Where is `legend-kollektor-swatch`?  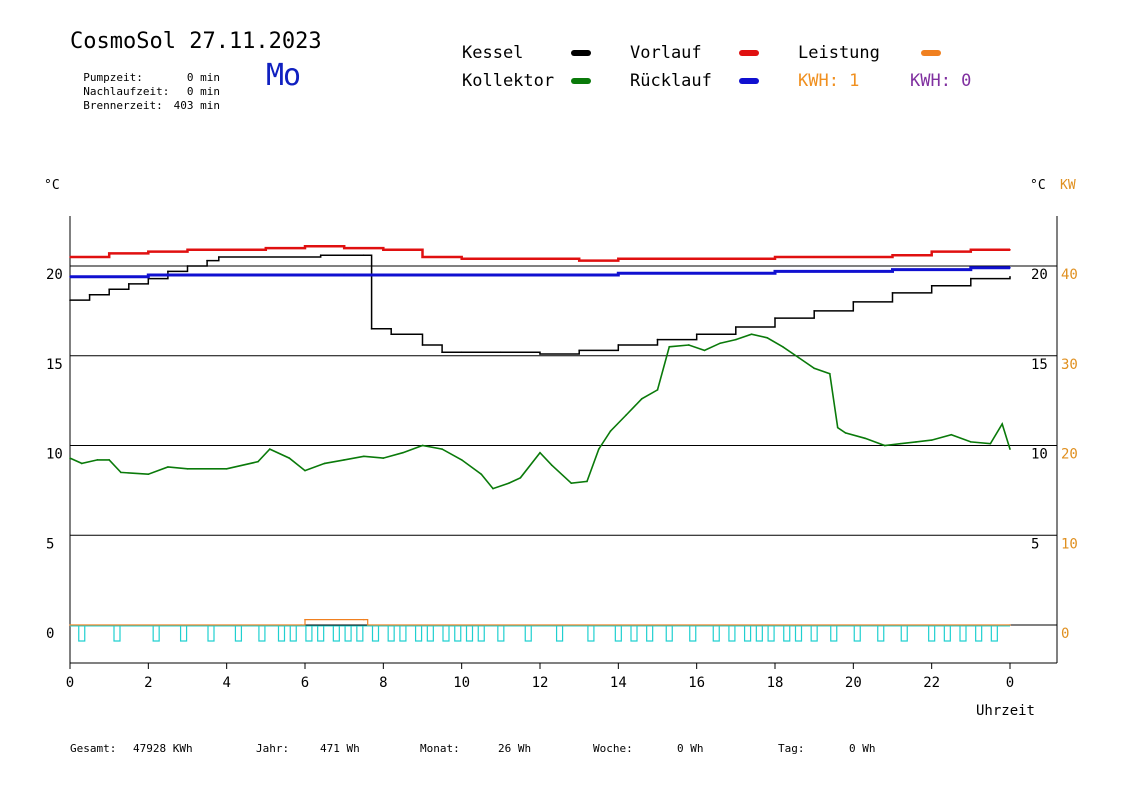 legend-kollektor-swatch is located at coordinates (581, 81).